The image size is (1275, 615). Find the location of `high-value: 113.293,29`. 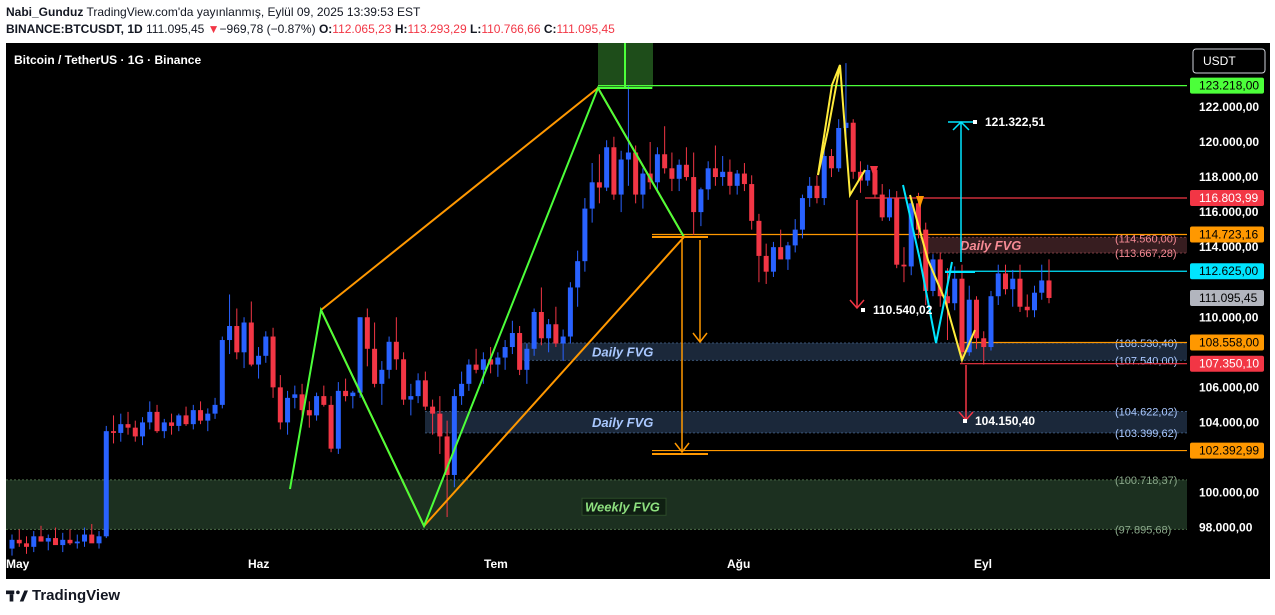

high-value: 113.293,29 is located at coordinates (437, 29).